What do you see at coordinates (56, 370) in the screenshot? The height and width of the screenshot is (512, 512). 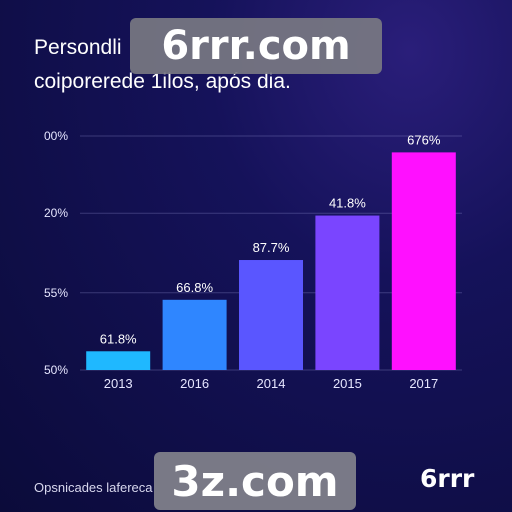 I see `y-tick-label: 50%` at bounding box center [56, 370].